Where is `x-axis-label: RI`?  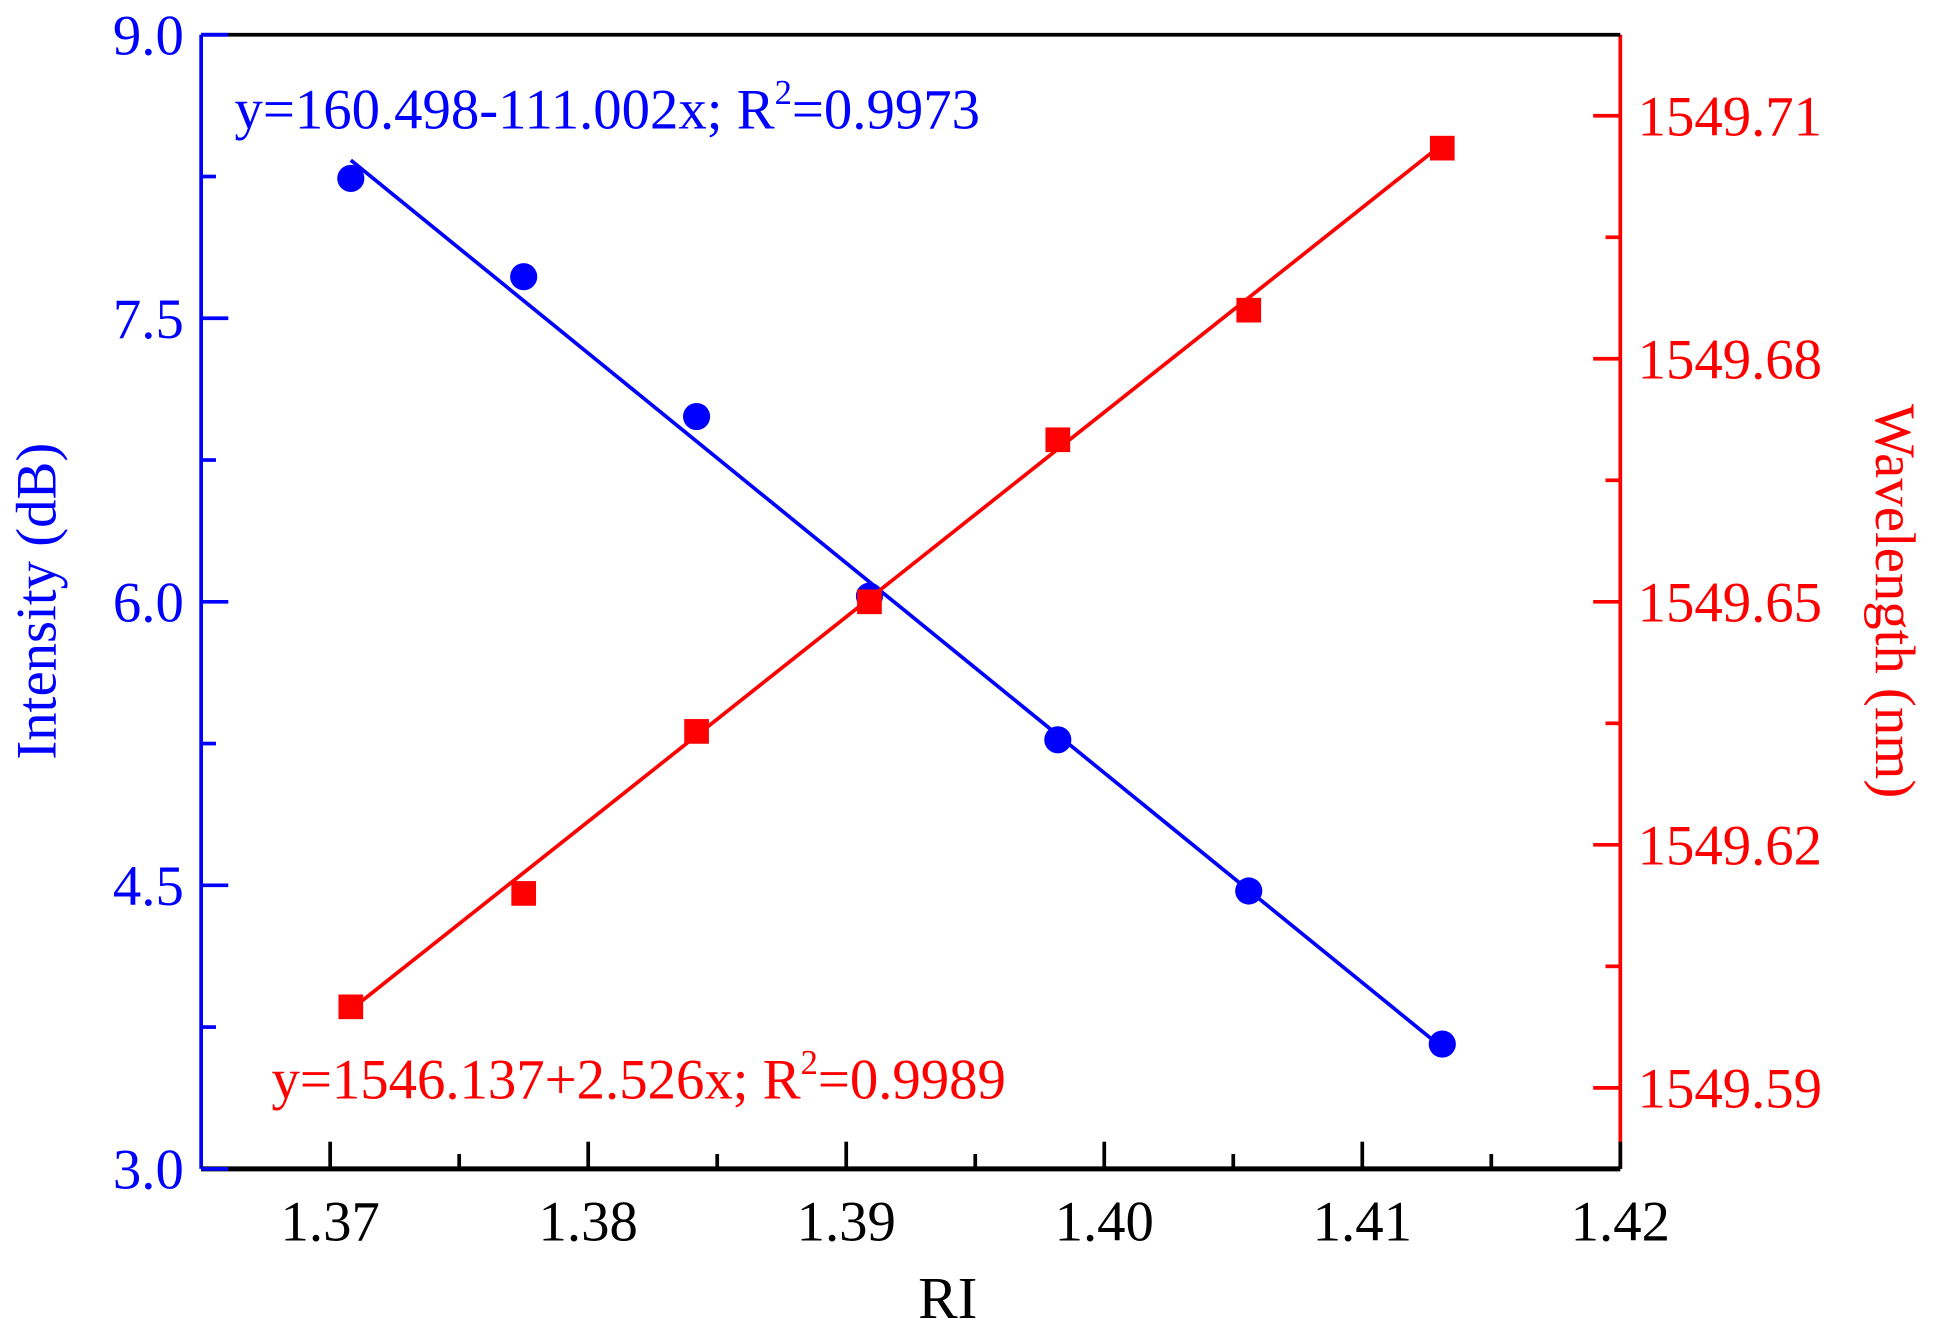 x-axis-label: RI is located at coordinates (947, 1296).